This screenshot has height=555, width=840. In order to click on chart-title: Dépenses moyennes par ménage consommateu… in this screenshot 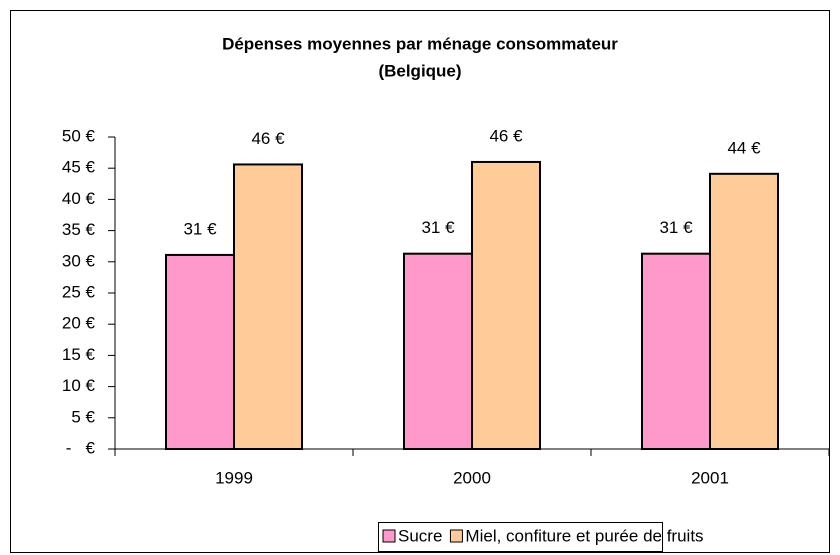, I will do `click(420, 43)`.